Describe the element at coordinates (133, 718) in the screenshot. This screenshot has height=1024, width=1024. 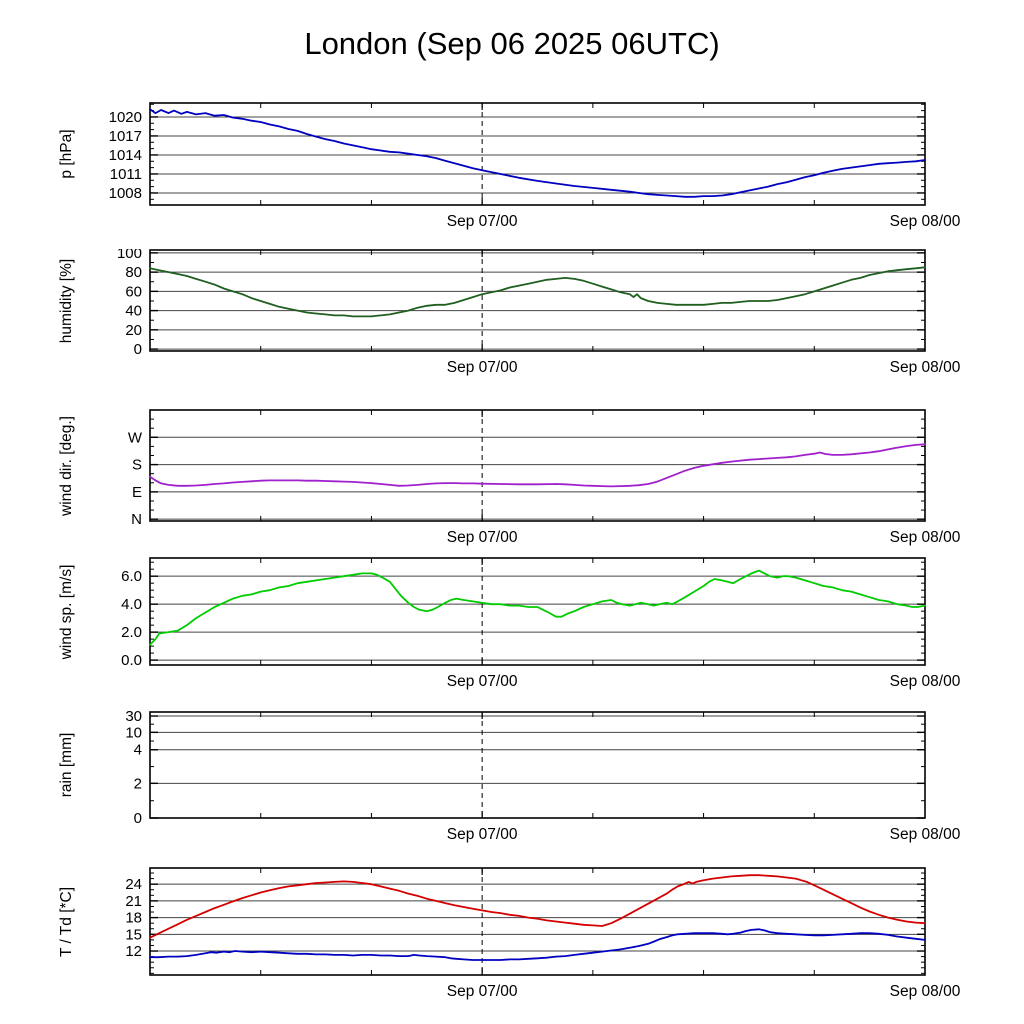
I see `y-tick-label: 30` at that location.